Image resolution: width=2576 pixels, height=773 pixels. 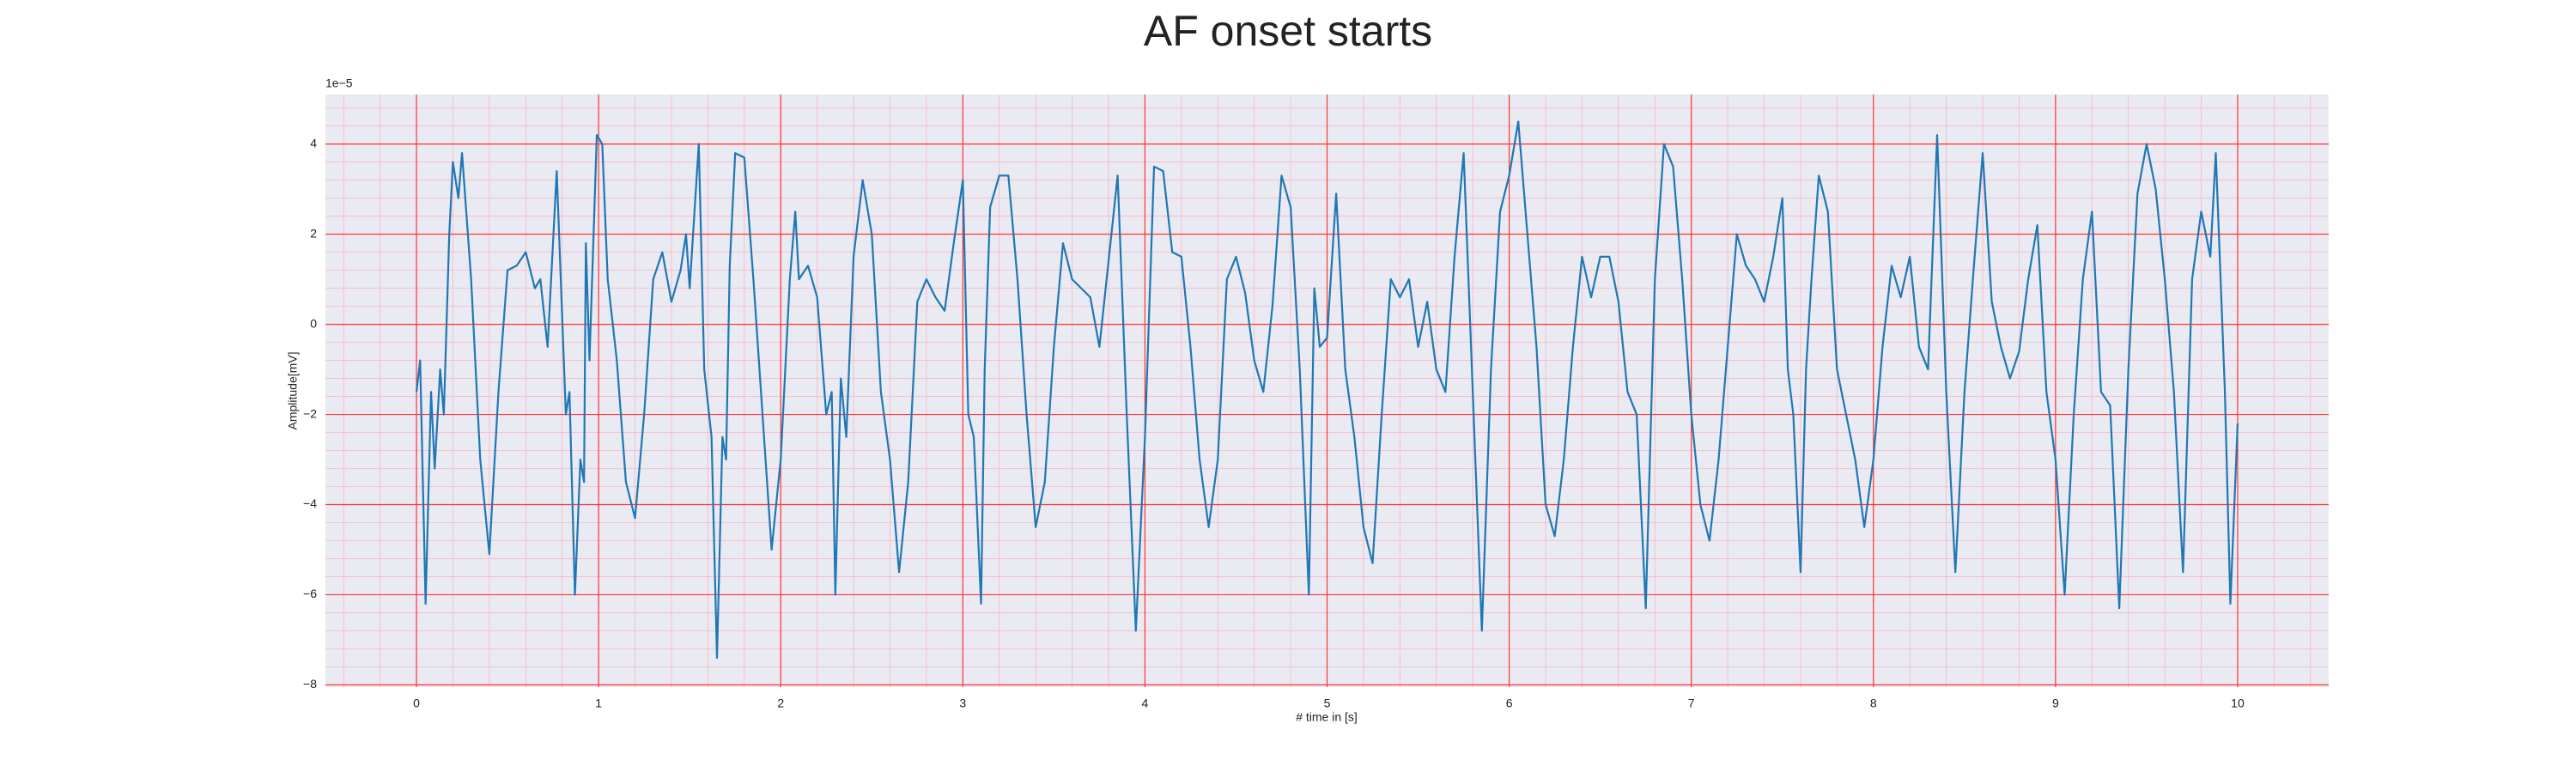 I want to click on y-tick-label: 2, so click(x=313, y=233).